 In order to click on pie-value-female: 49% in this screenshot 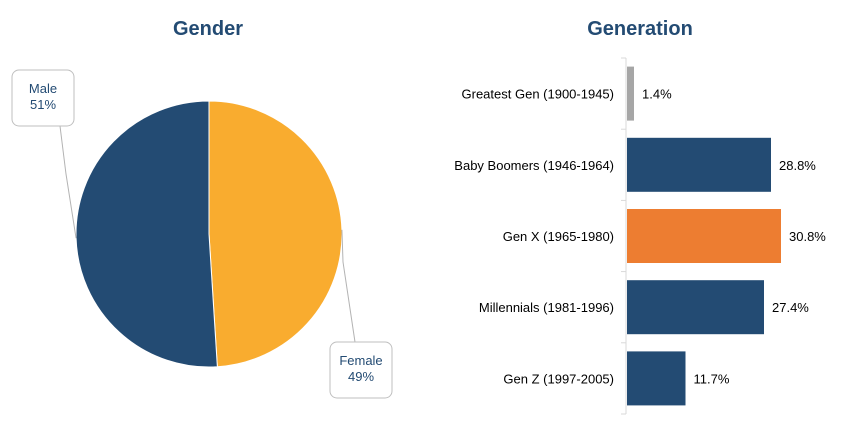, I will do `click(361, 376)`.